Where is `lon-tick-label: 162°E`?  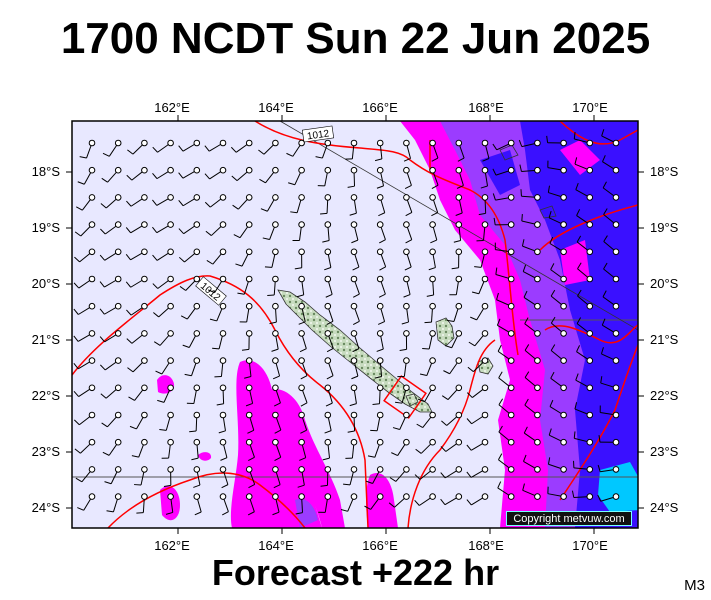 lon-tick-label: 162°E is located at coordinates (172, 545).